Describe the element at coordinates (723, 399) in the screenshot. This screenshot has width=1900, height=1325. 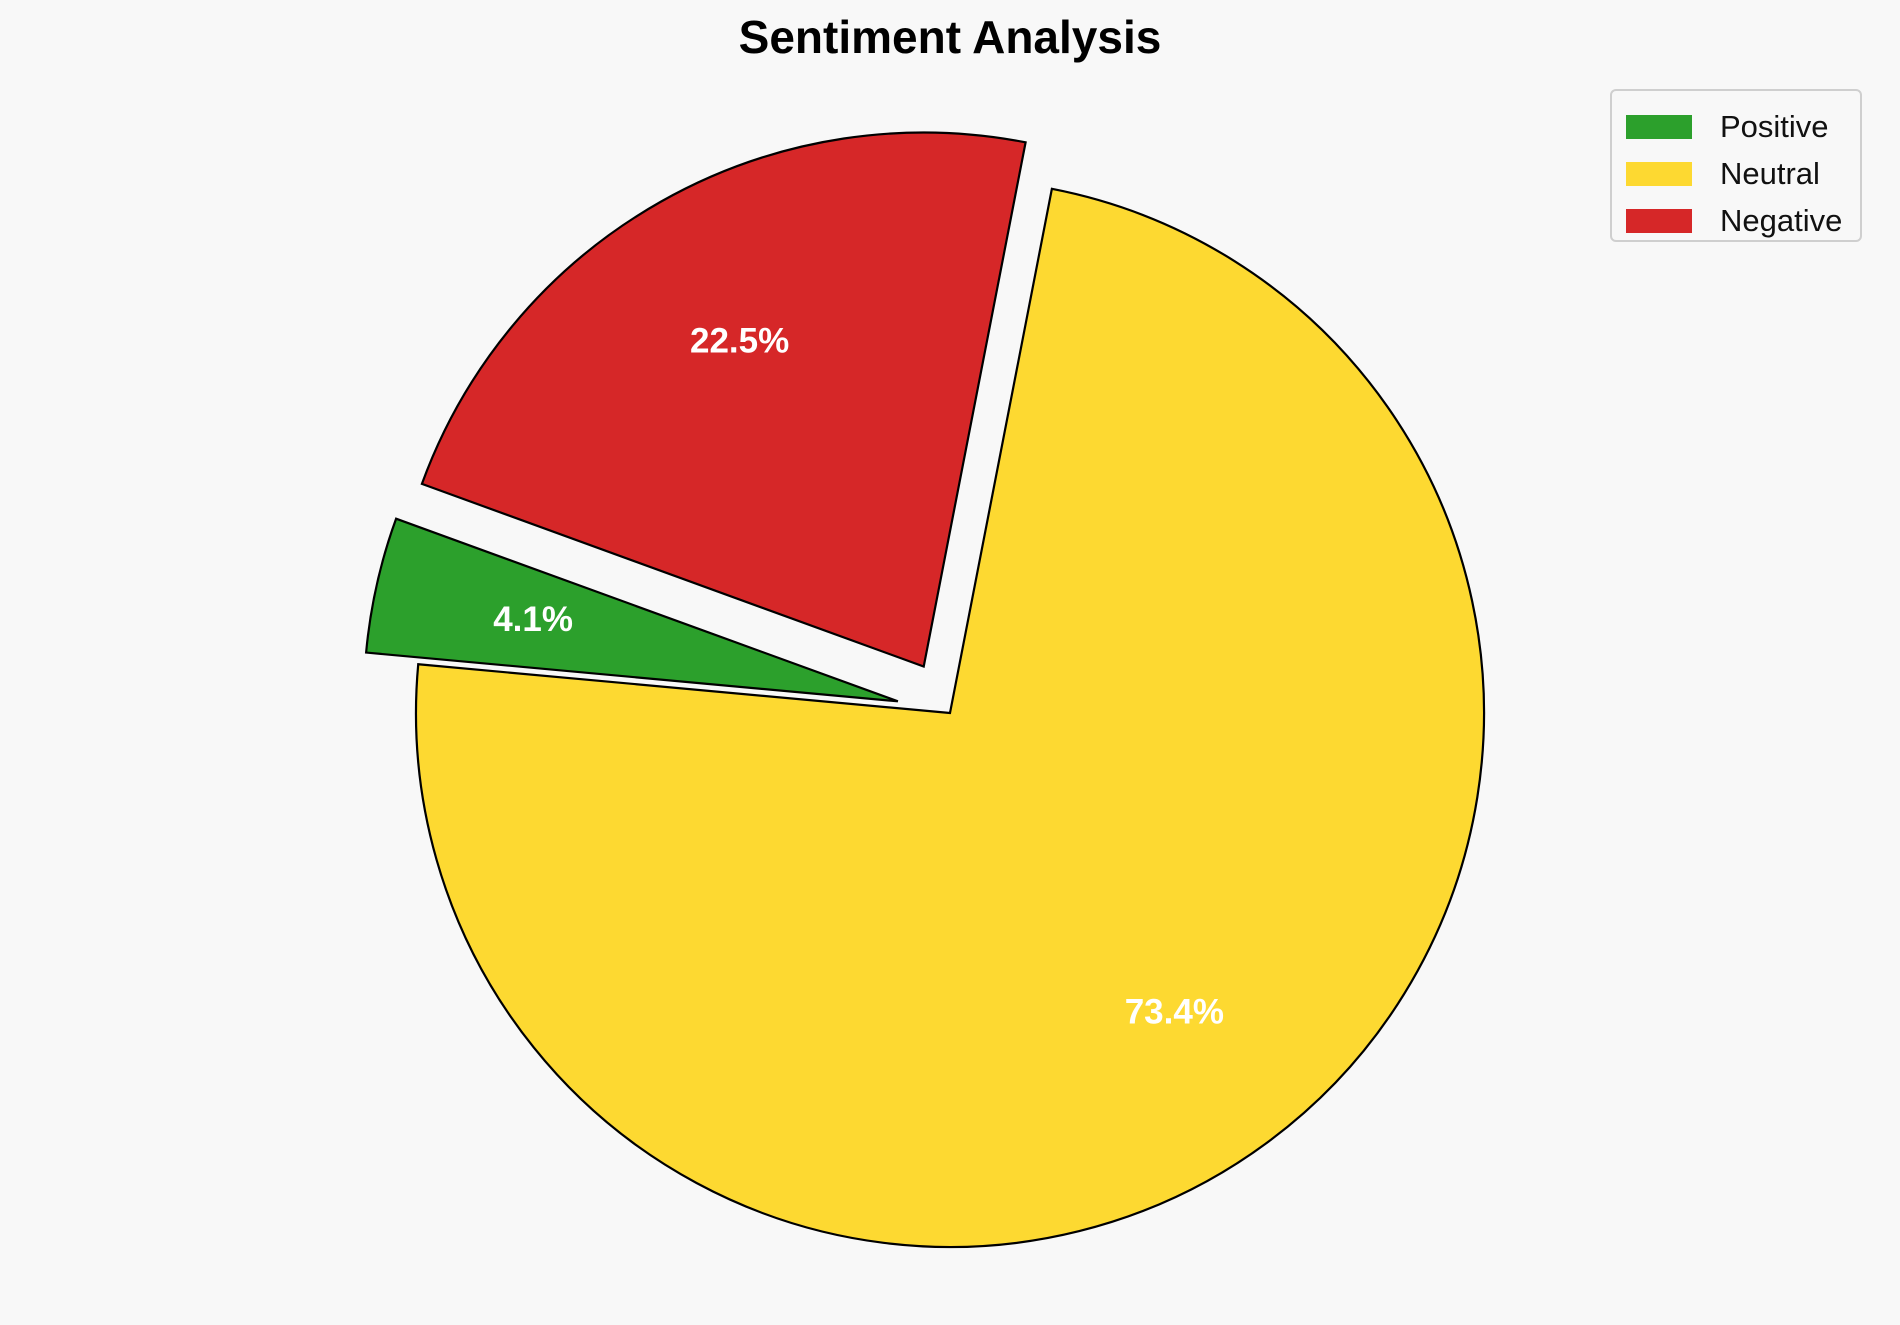
I see `pie-slice-negative` at that location.